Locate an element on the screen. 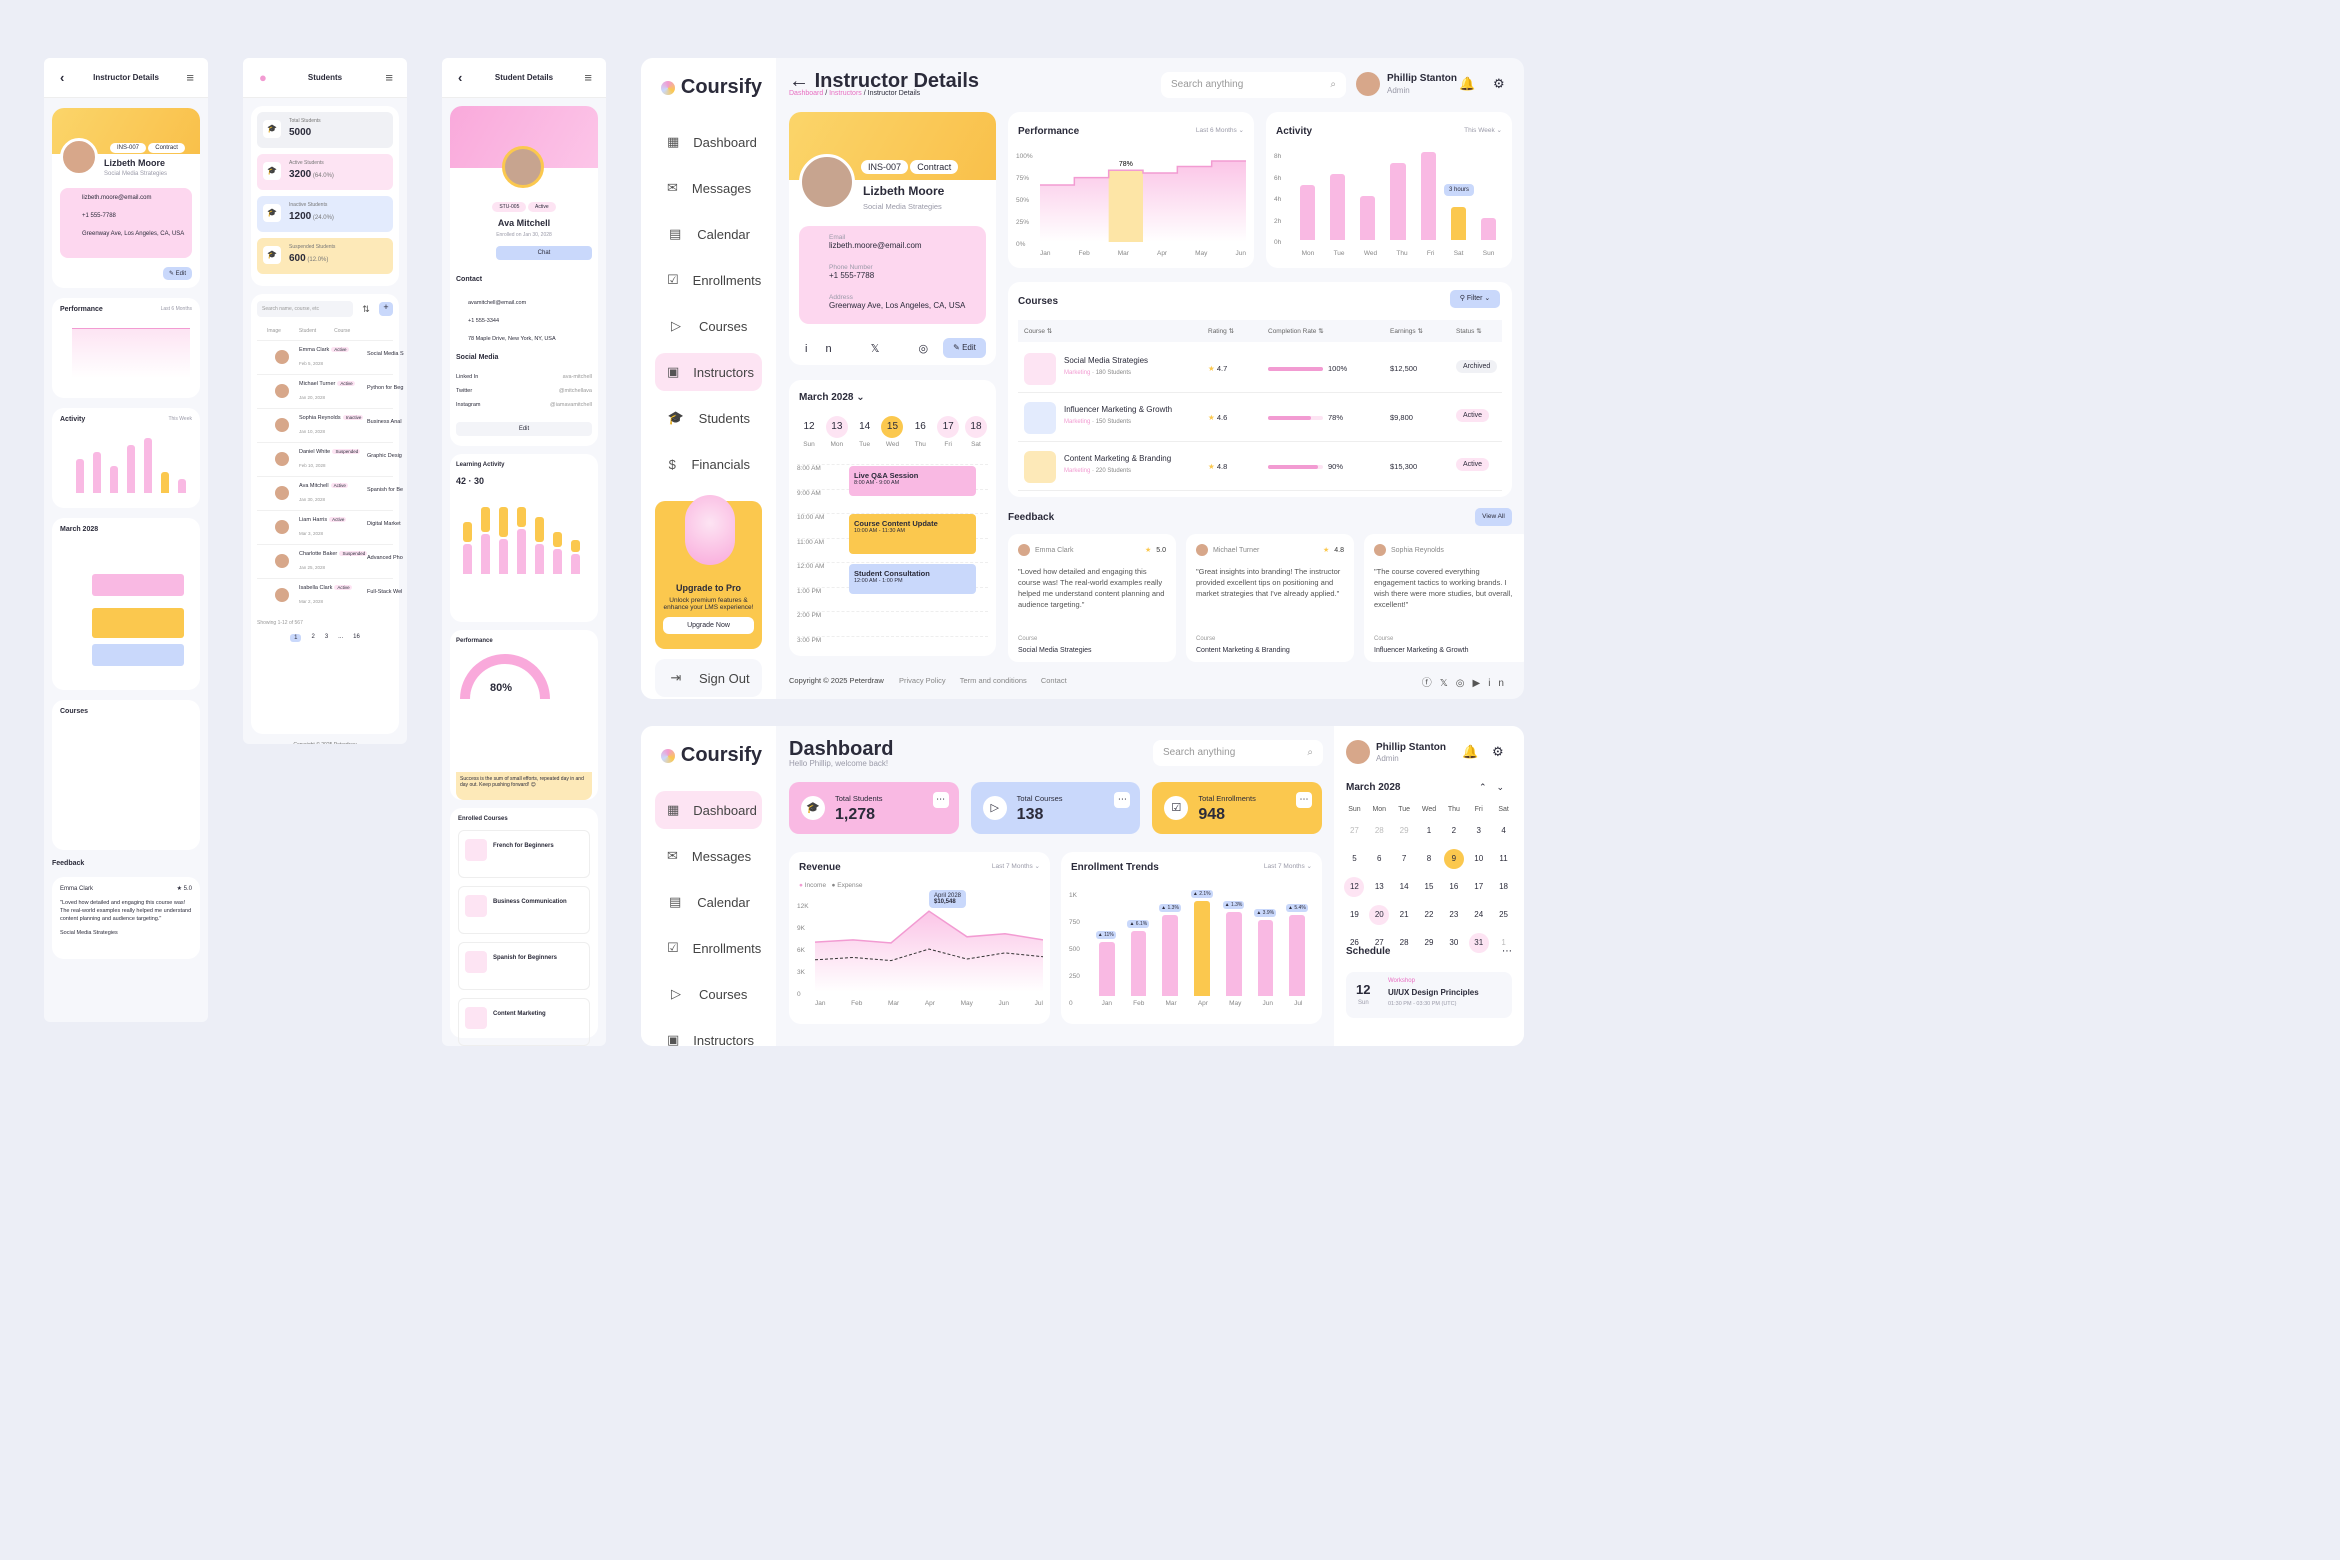  add-student-button: + is located at coordinates (386, 309).